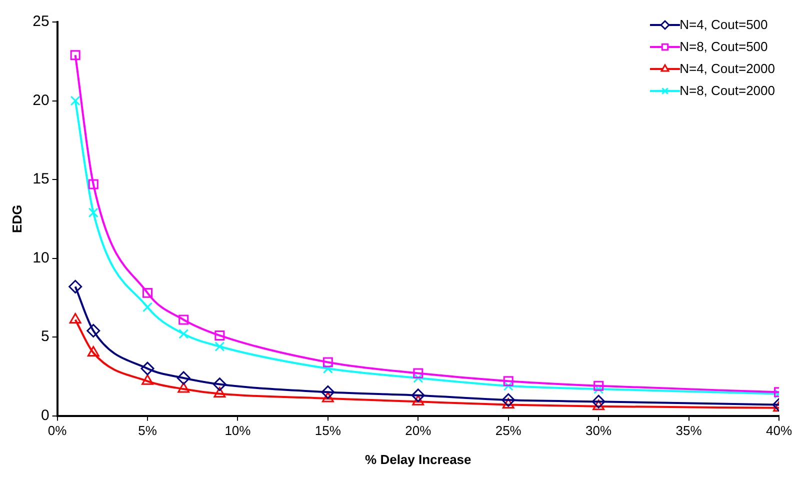  I want to click on x-tick-label: 35%, so click(689, 430).